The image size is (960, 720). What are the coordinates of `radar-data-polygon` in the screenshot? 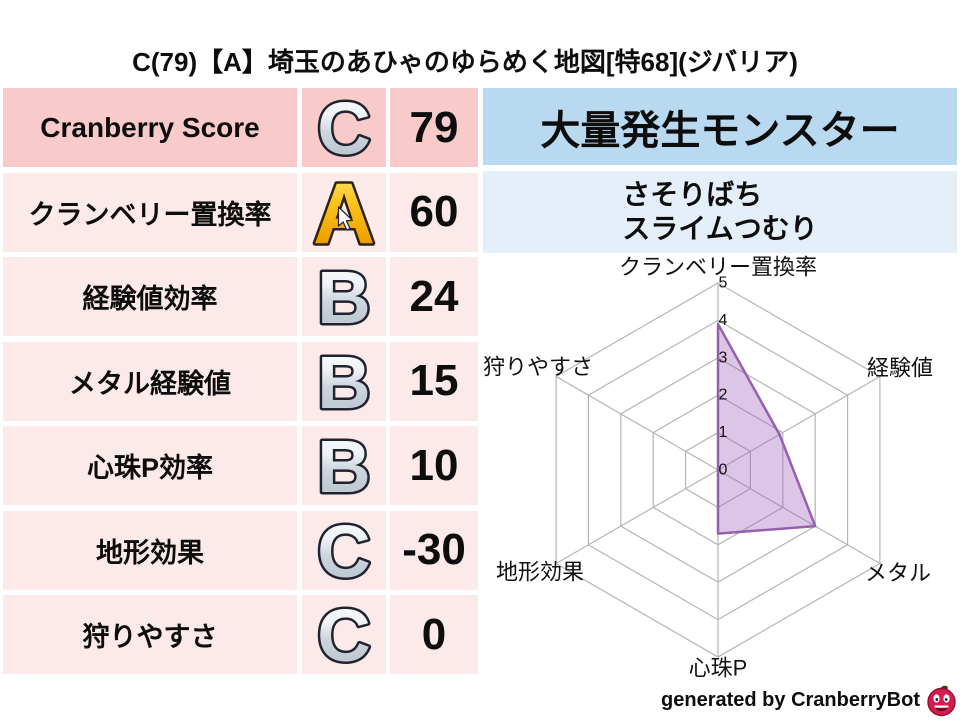 It's located at (766, 428).